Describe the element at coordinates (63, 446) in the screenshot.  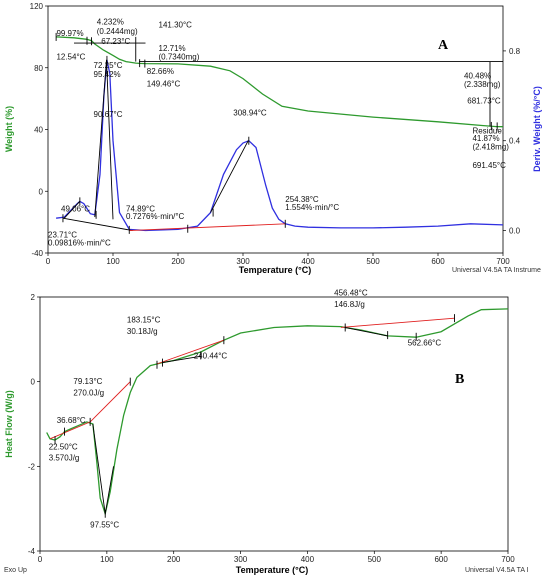
I see `annotation-label: 22.50°C` at that location.